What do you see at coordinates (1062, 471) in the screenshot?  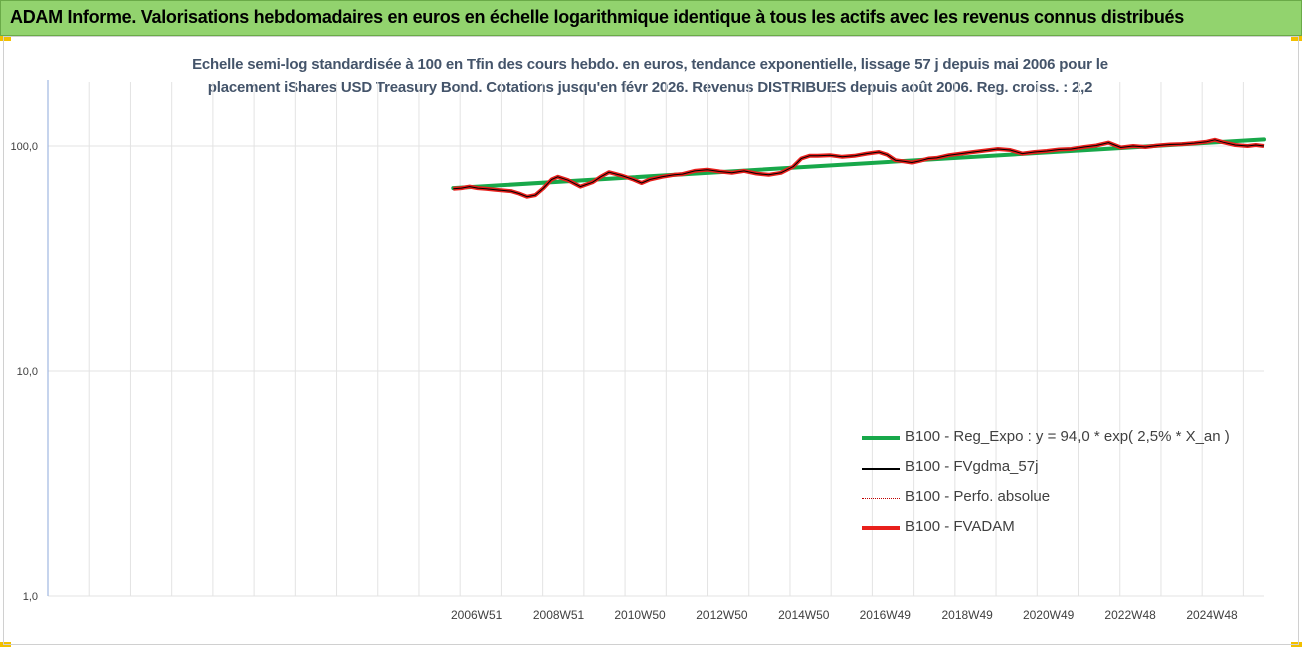 I see `legend-item-fvgdma: B100 - FVgdma_57j` at bounding box center [1062, 471].